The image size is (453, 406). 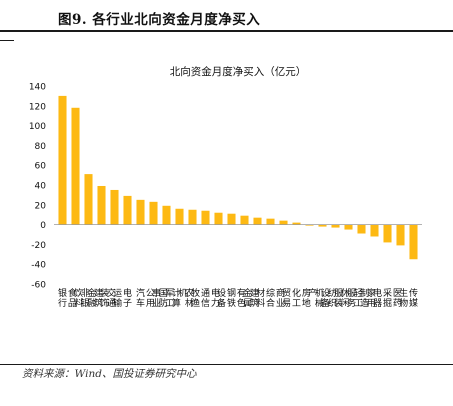 What do you see at coordinates (335, 298) in the screenshot?
I see `x-tick-label: 纺织服装` at bounding box center [335, 298].